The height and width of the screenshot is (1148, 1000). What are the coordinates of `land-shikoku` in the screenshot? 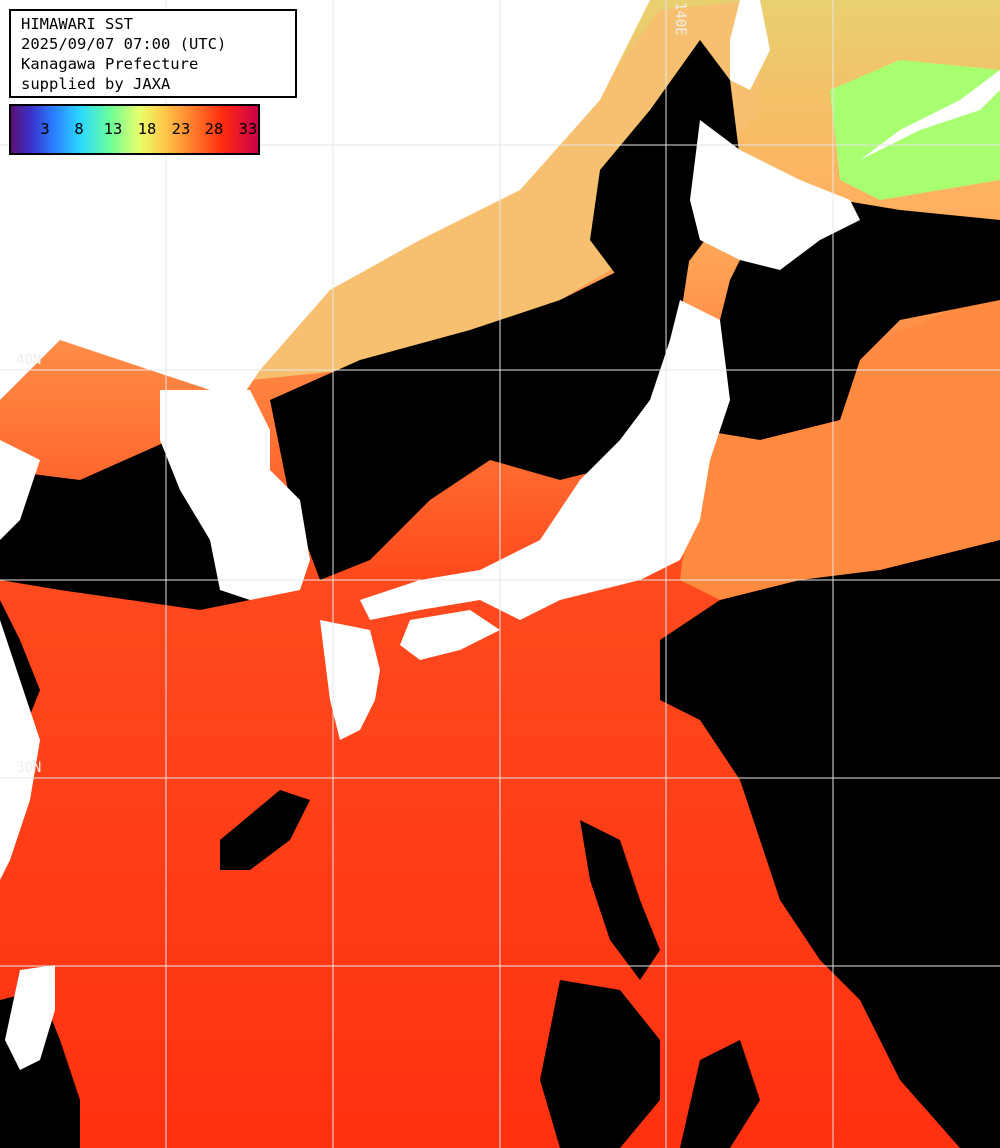 It's located at (450, 635).